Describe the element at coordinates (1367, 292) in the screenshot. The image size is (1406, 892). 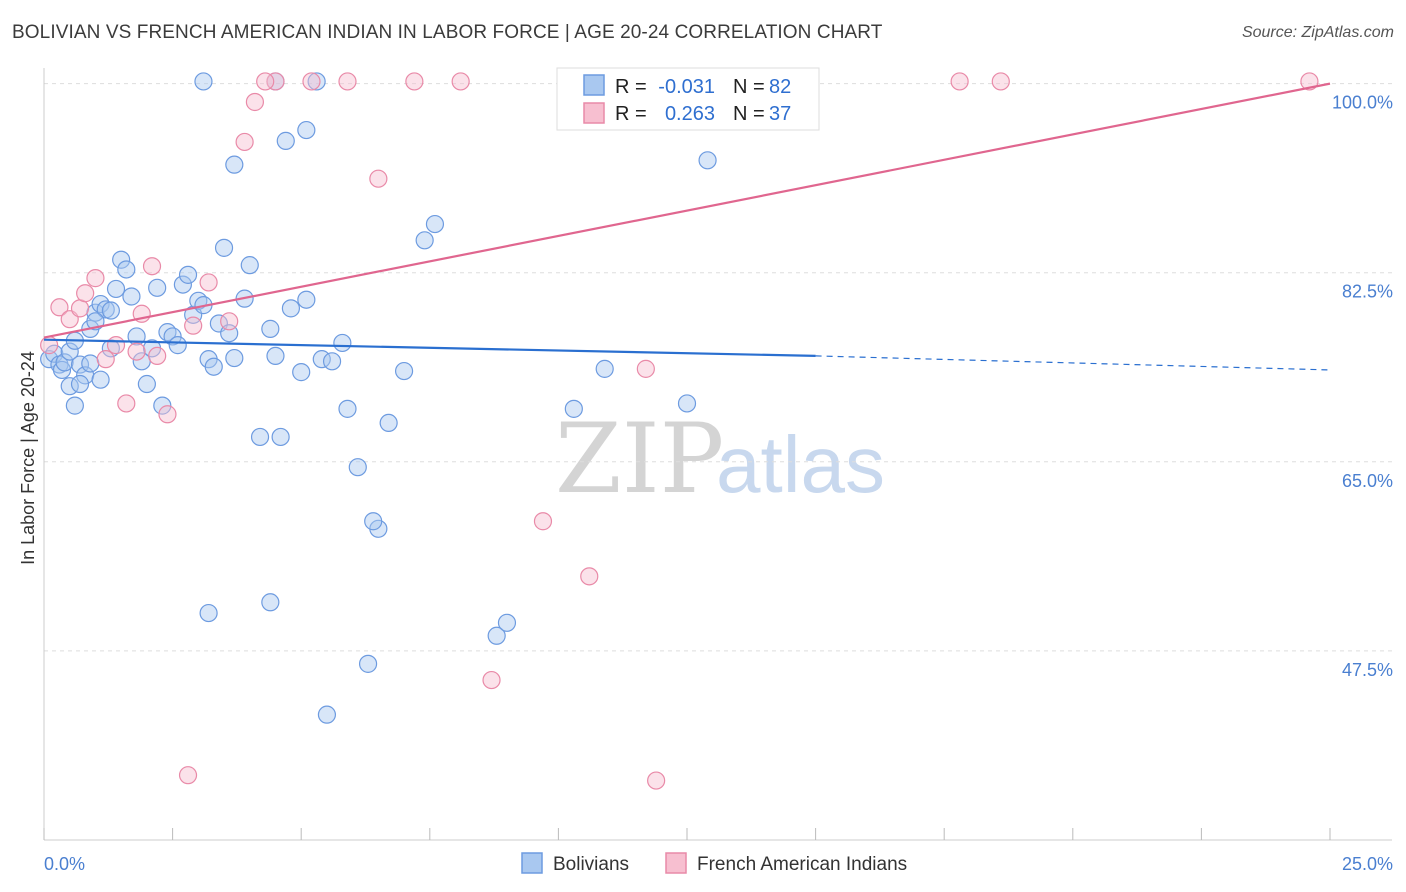
I see `y-tick-label: 82.5%` at that location.